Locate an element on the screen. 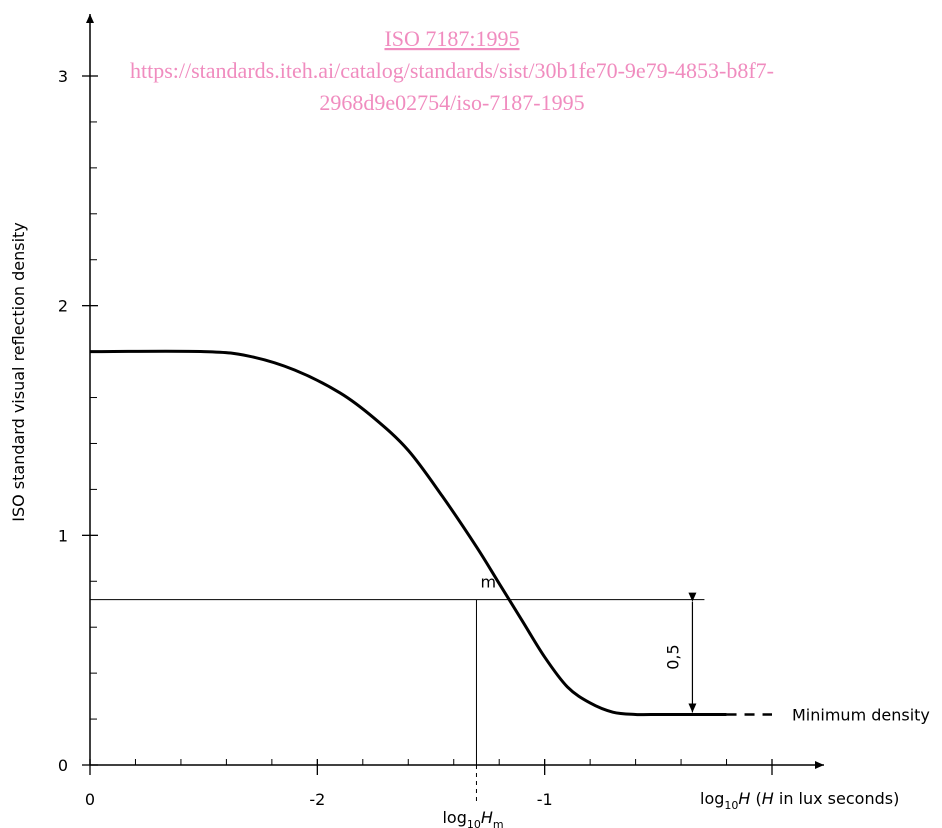 This screenshot has width=942, height=828. x-axis-label-sub: 10 is located at coordinates (731, 805).